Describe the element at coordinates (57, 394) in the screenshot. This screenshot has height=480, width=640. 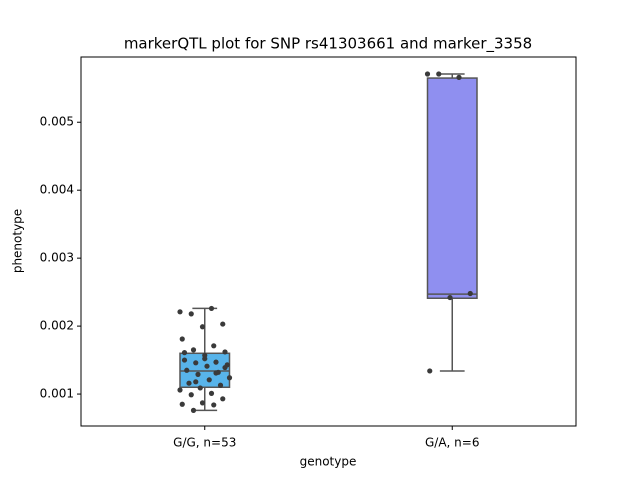
I see `y-tick-label: 0.001` at that location.